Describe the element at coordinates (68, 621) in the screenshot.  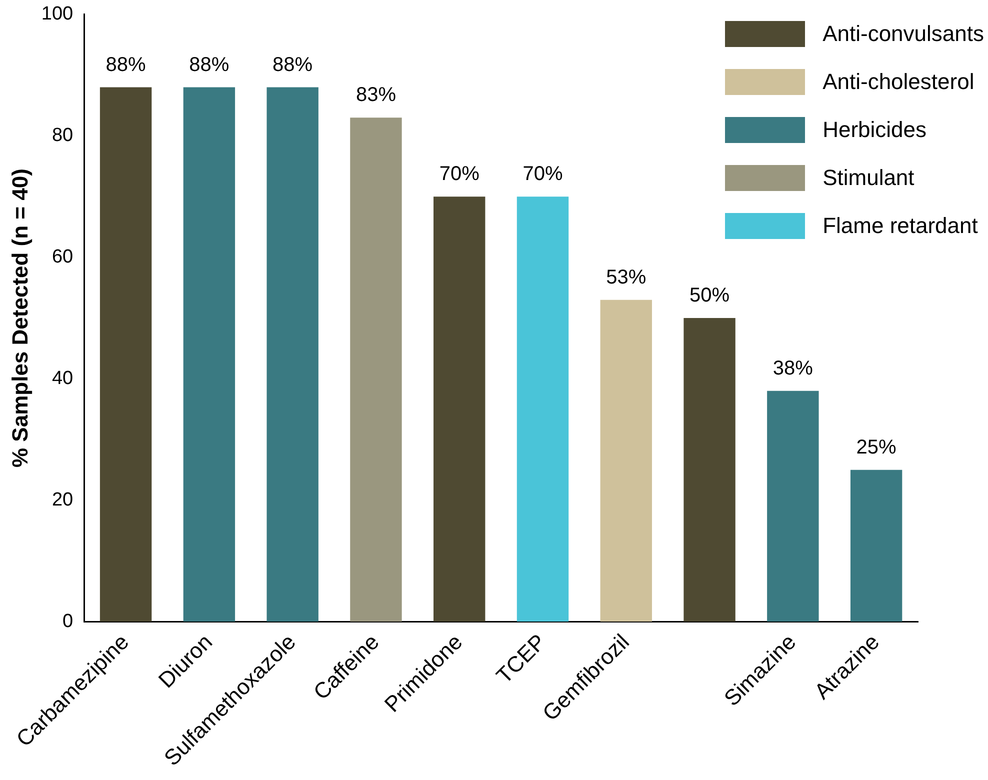
I see `y-tick-label: 0` at that location.